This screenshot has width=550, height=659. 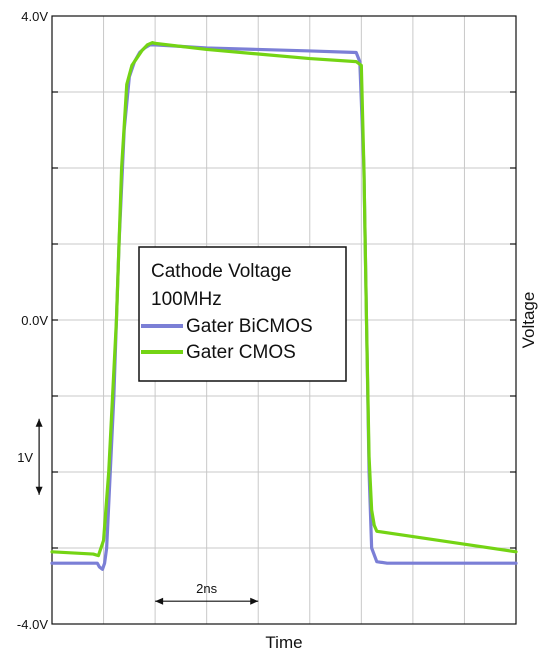 I want to click on y-tick-label: 4.0V, so click(x=34, y=16).